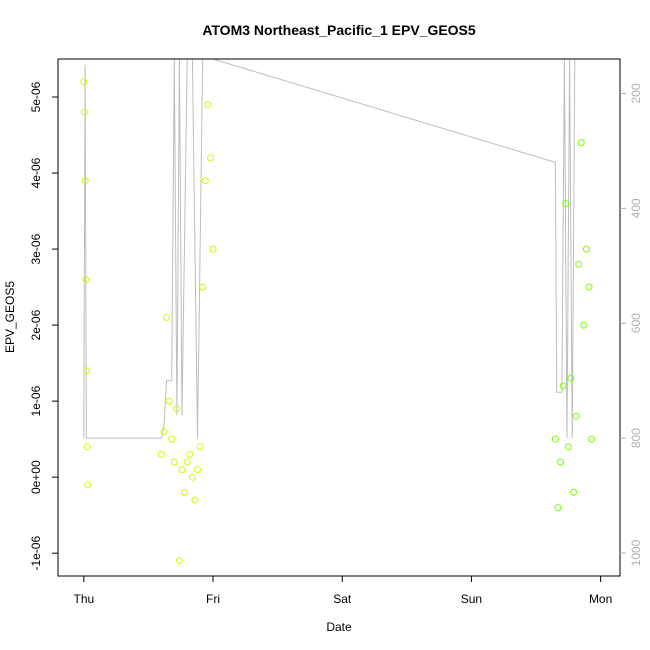 This screenshot has height=650, width=650. I want to click on y-tick-label: 2e-06, so click(36, 324).